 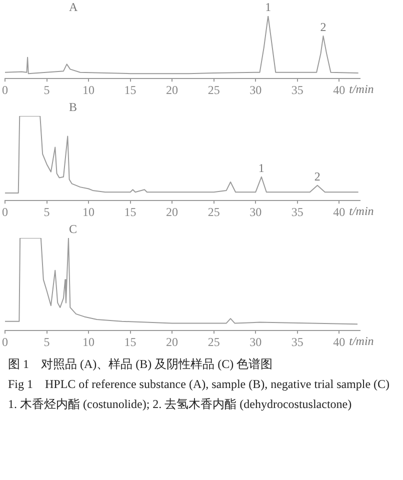 What do you see at coordinates (180, 404) in the screenshot?
I see `text: 1. 木香烃内酯 (costunolide); 2. 去氢木香内酯 (dehydrocostuslactone)` at bounding box center [180, 404].